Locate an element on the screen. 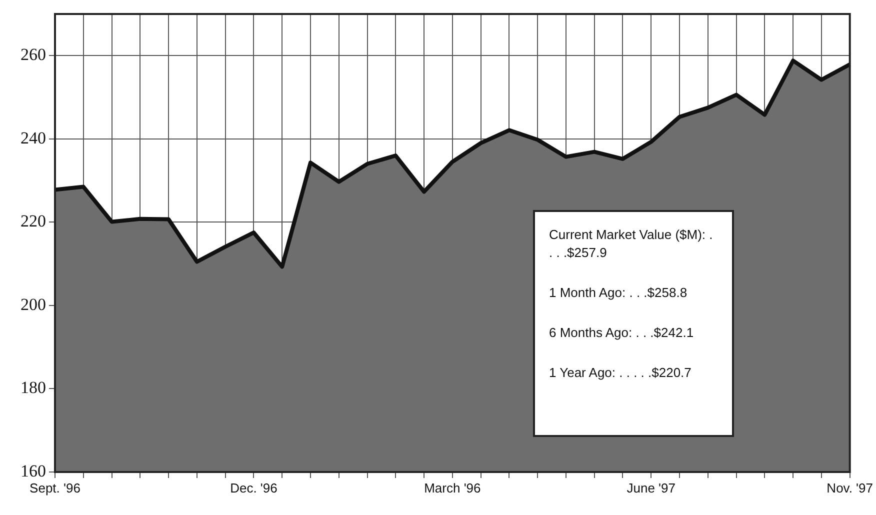  y-tick-label: 160 is located at coordinates (33, 470).